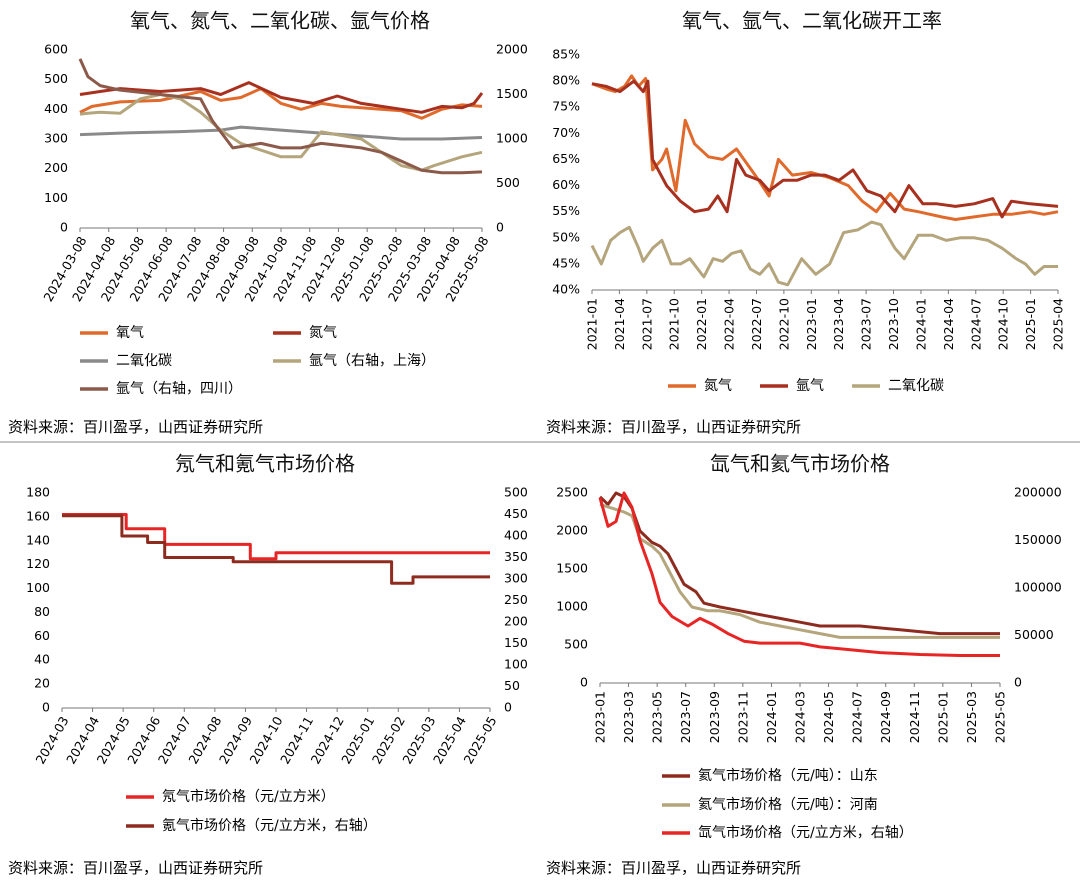  I want to click on y2-tick-label: 100000, so click(1038, 587).